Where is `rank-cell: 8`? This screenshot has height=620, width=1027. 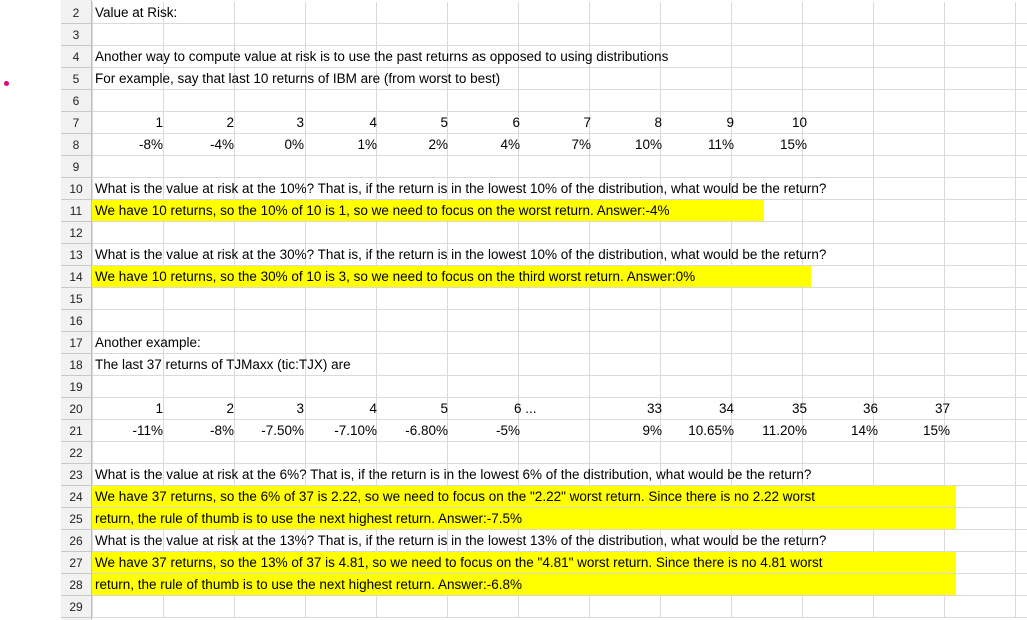
rank-cell: 8 is located at coordinates (658, 122).